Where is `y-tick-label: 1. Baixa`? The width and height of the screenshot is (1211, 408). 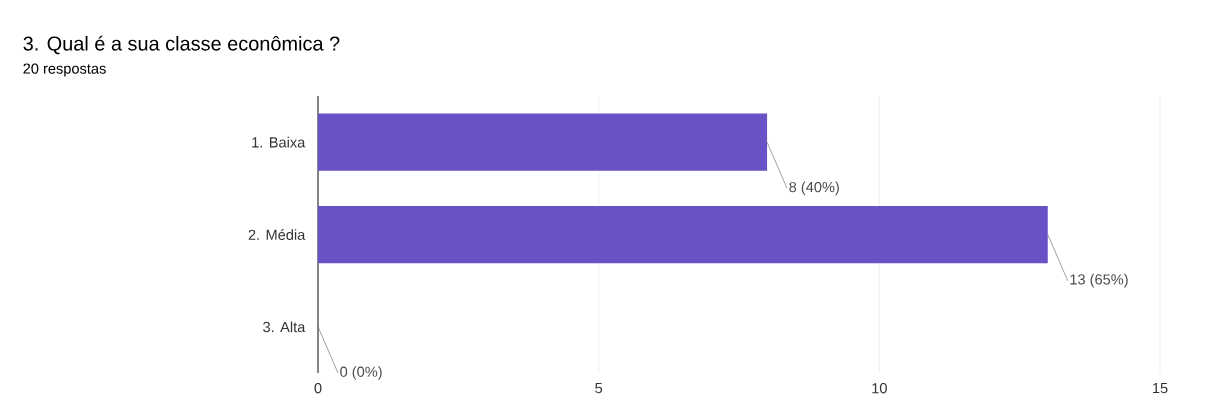
y-tick-label: 1. Baixa is located at coordinates (279, 142).